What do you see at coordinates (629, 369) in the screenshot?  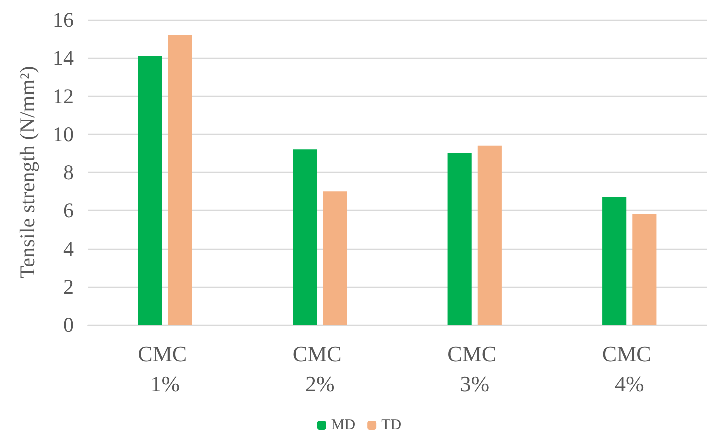 I see `x-tick-label: CMC 4%` at bounding box center [629, 369].